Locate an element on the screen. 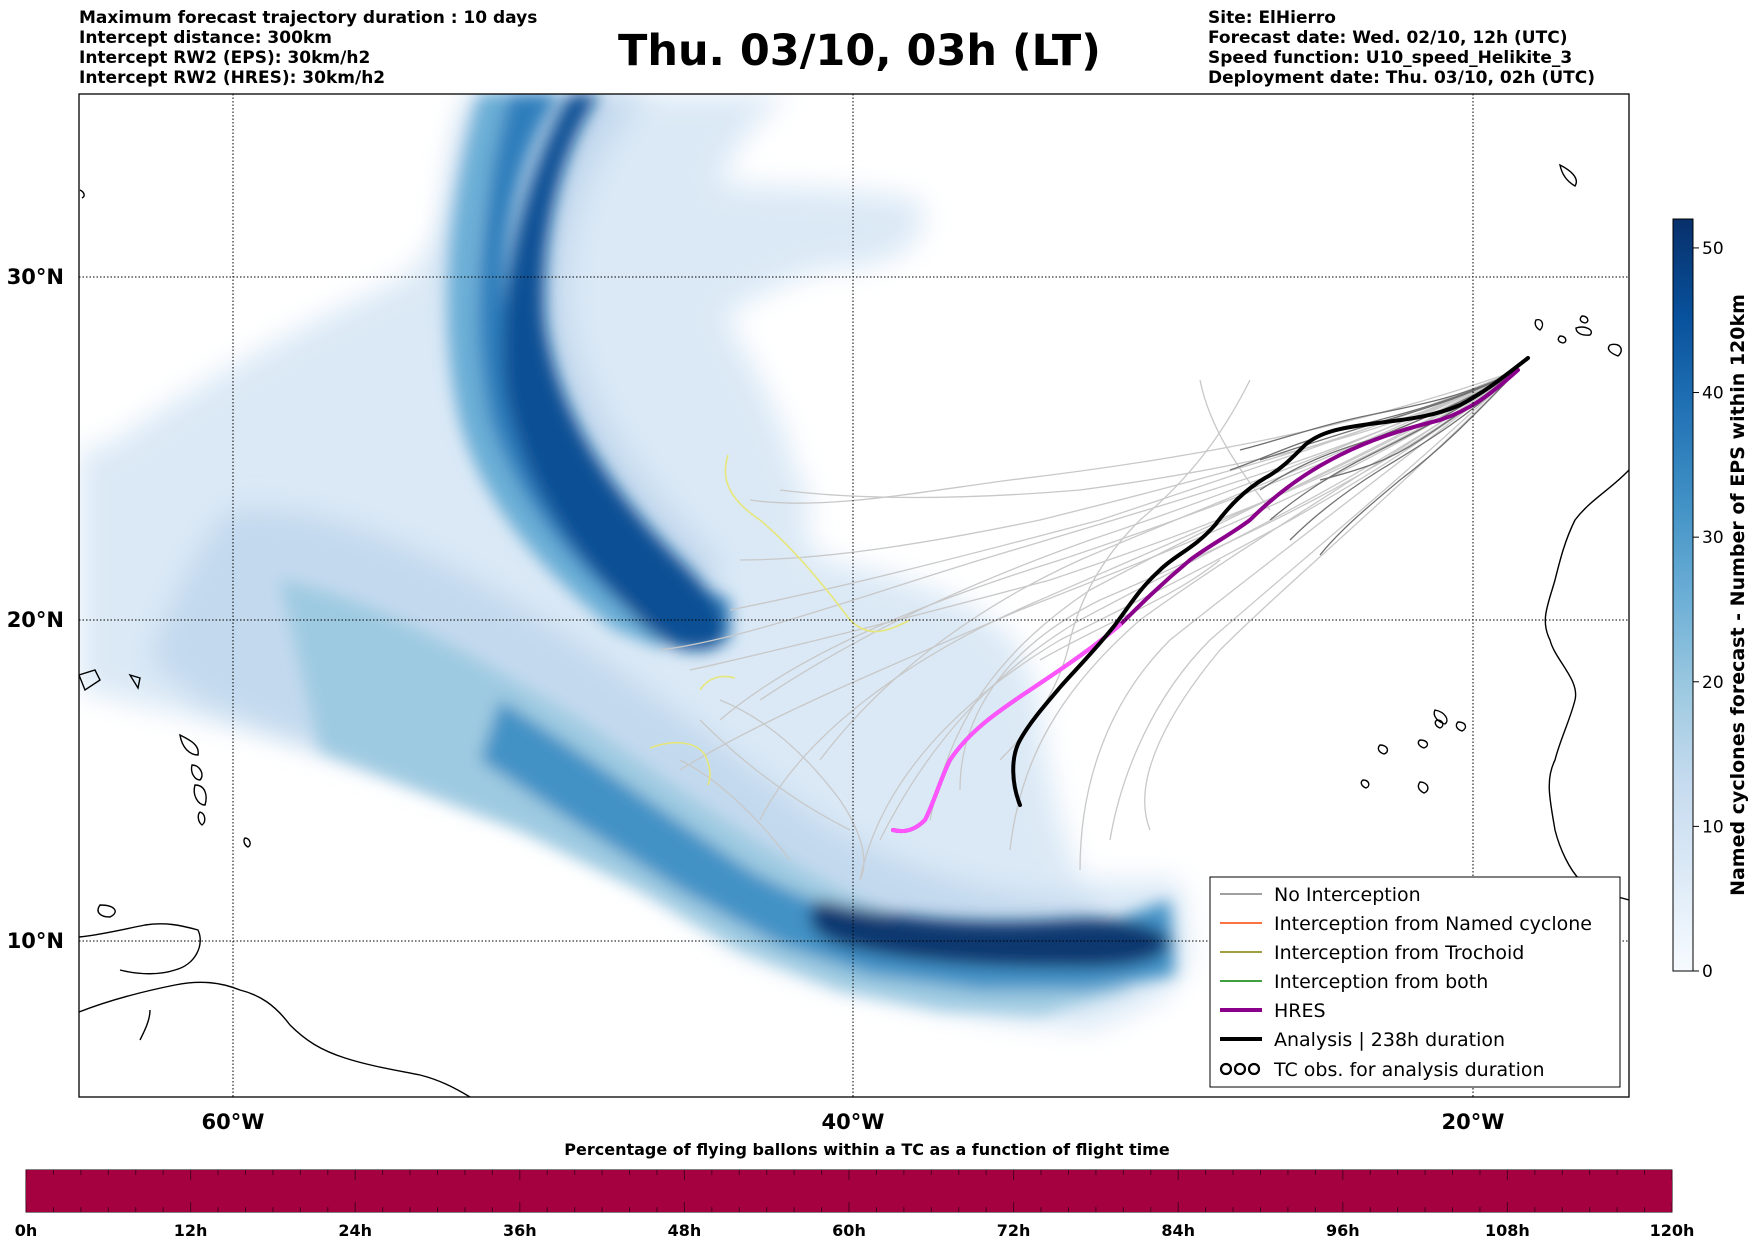  lat-label-30n: 30°N is located at coordinates (35, 277).